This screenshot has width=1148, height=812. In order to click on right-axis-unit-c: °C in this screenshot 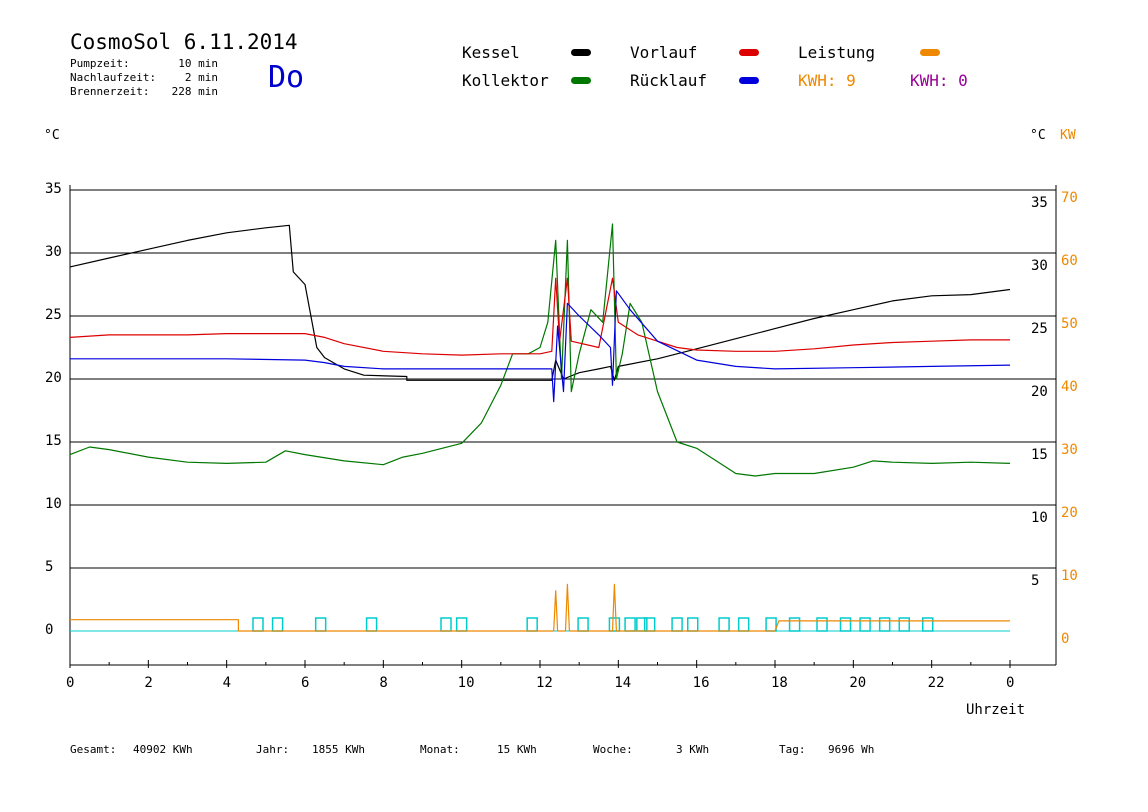, I will do `click(1038, 135)`.